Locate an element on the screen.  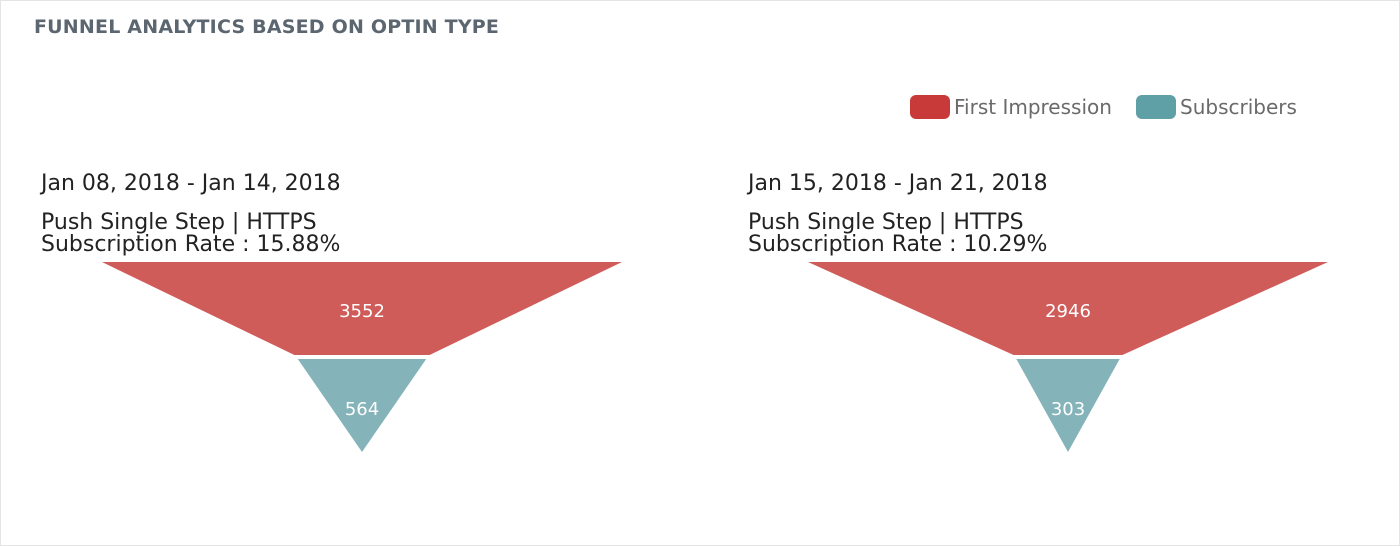
funnel-1-segment-first-impression is located at coordinates (362, 308).